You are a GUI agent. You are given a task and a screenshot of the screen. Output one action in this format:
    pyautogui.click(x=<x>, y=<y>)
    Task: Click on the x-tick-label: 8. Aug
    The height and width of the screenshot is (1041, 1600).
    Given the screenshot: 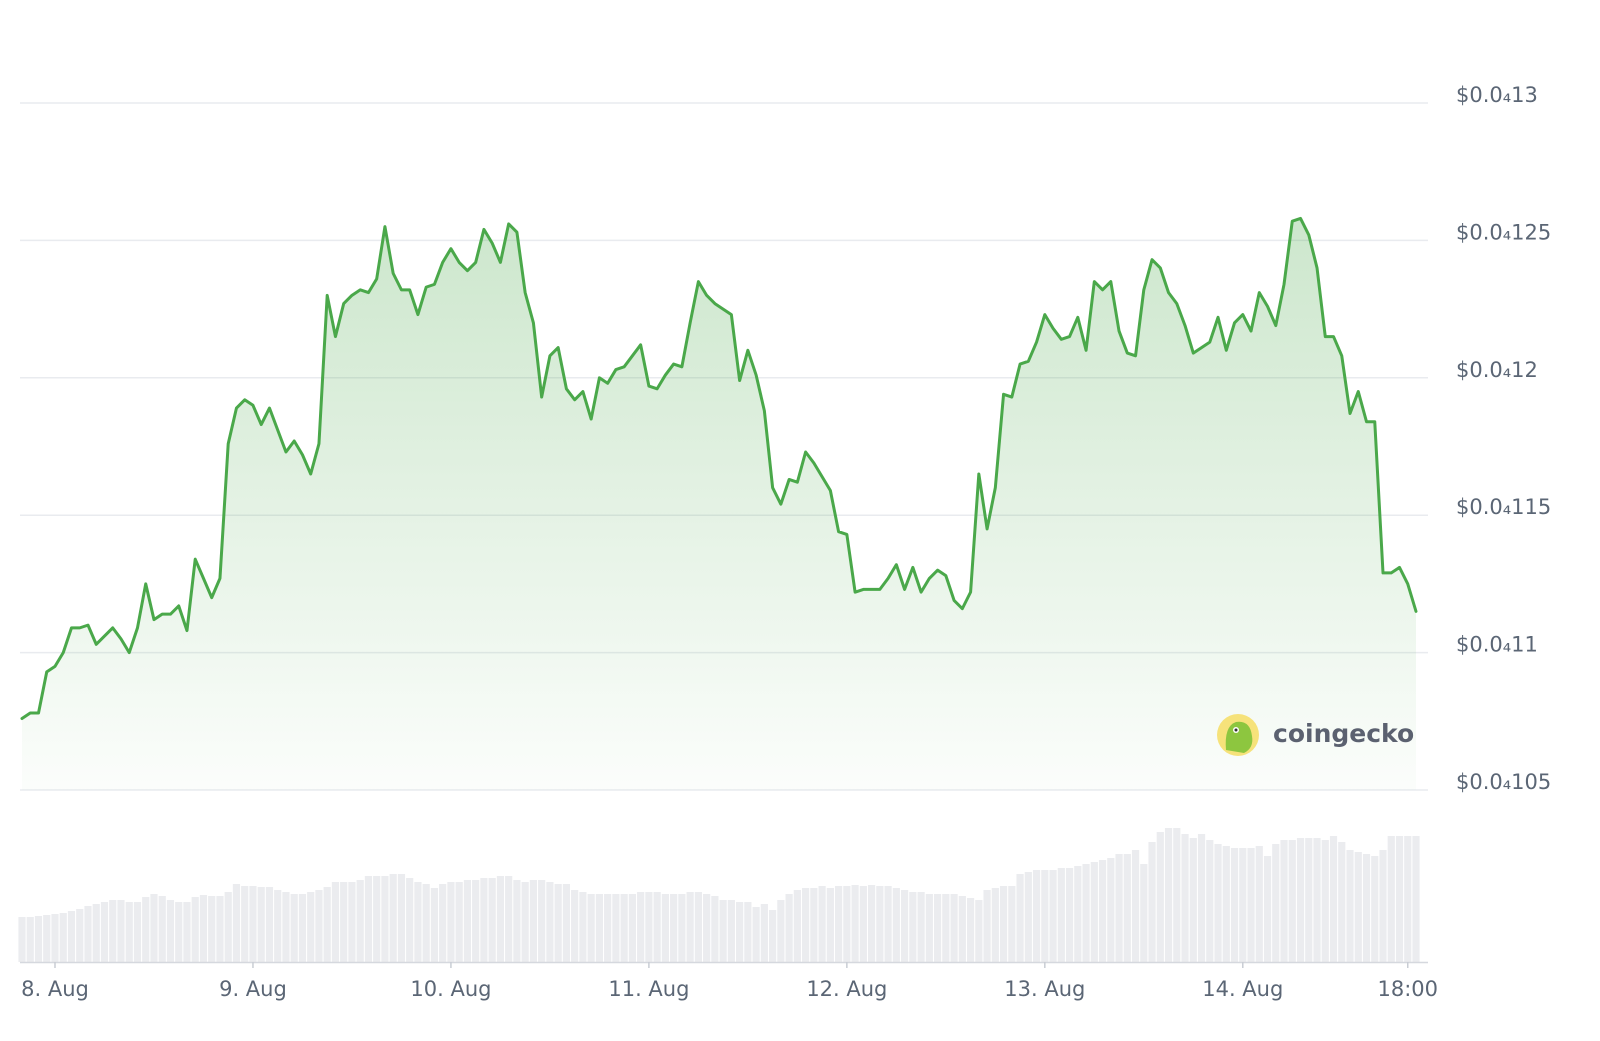 What is the action you would take?
    pyautogui.click(x=55, y=989)
    